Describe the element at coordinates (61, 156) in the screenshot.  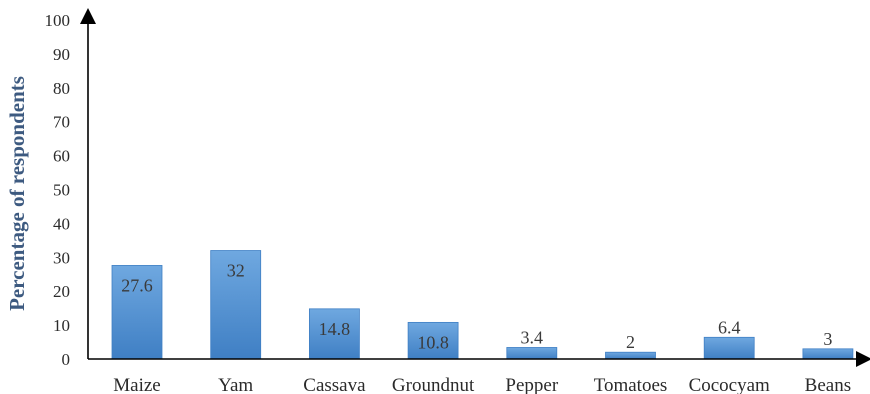
I see `y-tick-label: 60` at that location.